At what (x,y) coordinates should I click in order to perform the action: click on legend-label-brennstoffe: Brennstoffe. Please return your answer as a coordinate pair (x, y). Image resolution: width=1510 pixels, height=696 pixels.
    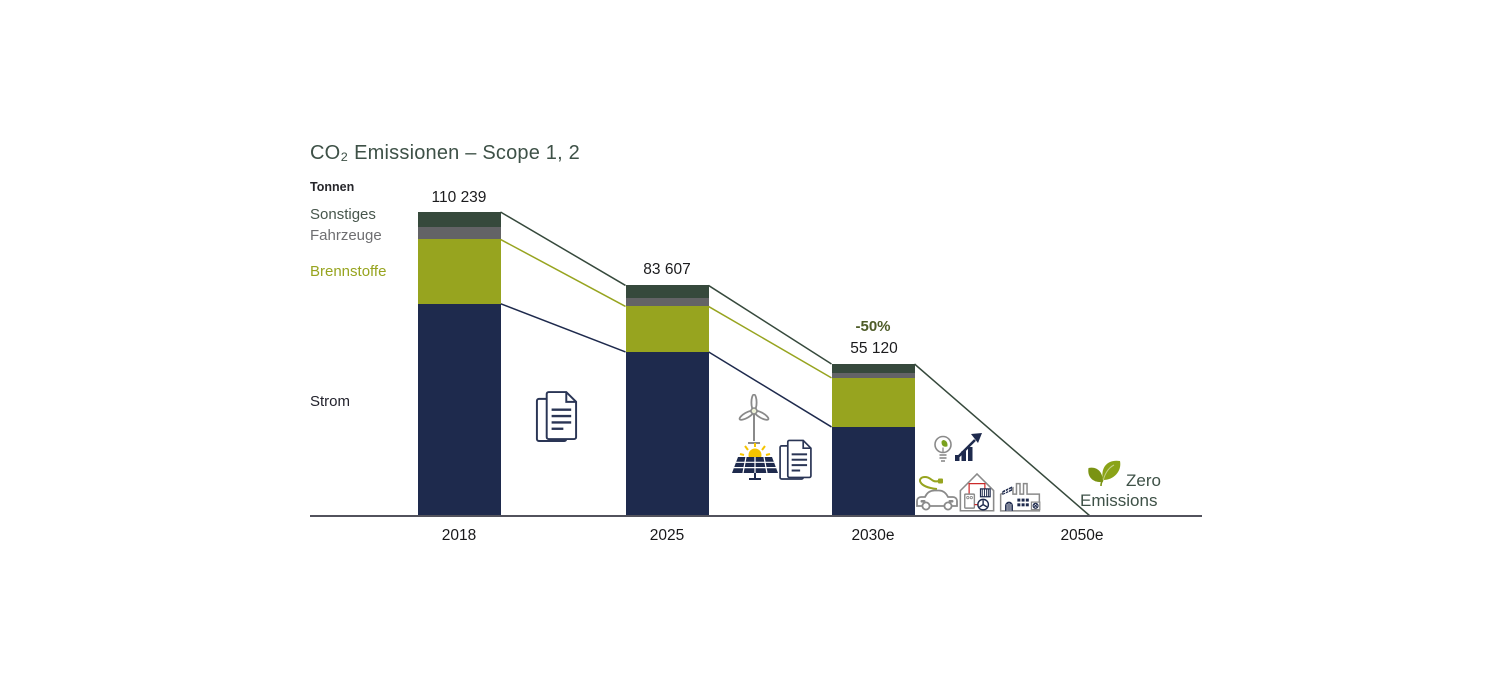
    Looking at the image, I should click on (348, 271).